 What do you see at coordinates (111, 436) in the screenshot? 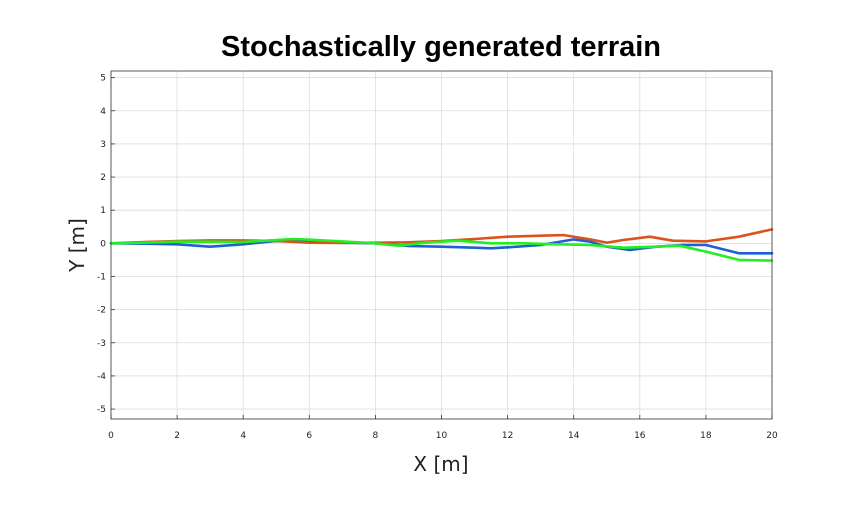
I see `x-tick-label: 0` at bounding box center [111, 436].